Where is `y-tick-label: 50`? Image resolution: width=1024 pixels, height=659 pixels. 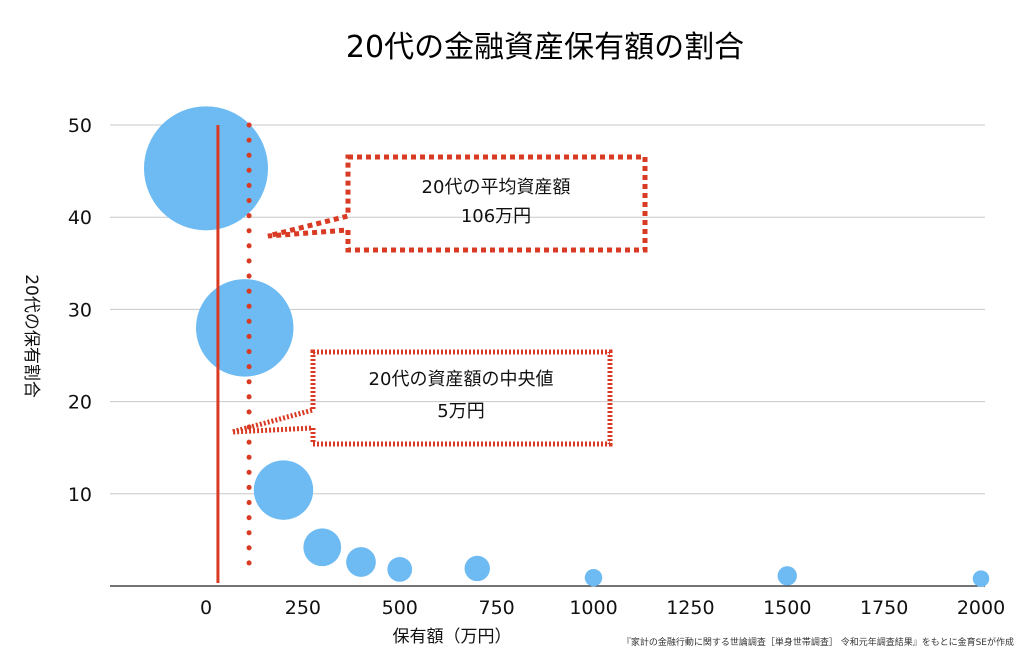
y-tick-label: 50 is located at coordinates (80, 126).